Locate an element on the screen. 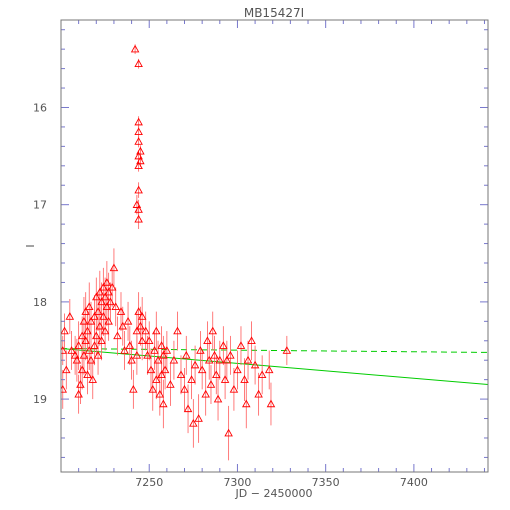 Image resolution: width=510 pixels, height=510 pixels. y-tick-label: 19 is located at coordinates (40, 399).